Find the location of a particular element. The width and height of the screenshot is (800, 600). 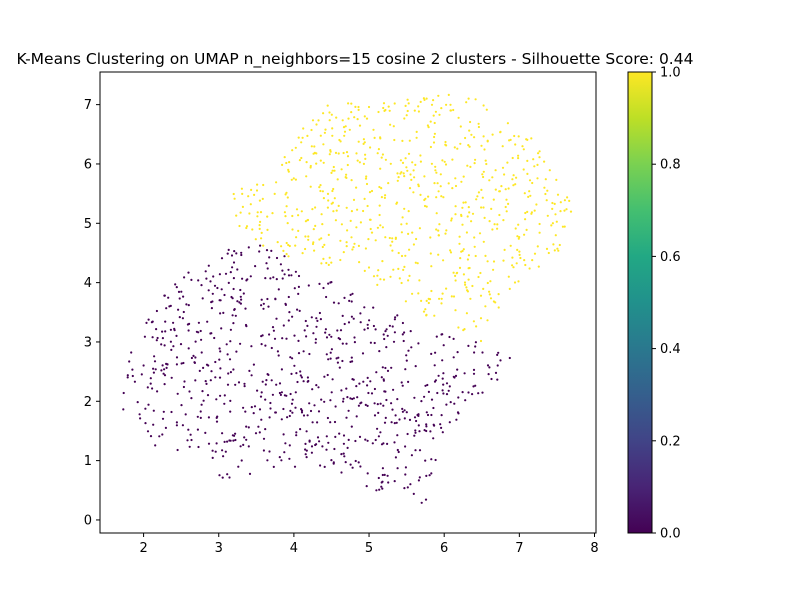

x-axis-ticks: 2 3 4 5 6 7 8 is located at coordinates (369, 544).